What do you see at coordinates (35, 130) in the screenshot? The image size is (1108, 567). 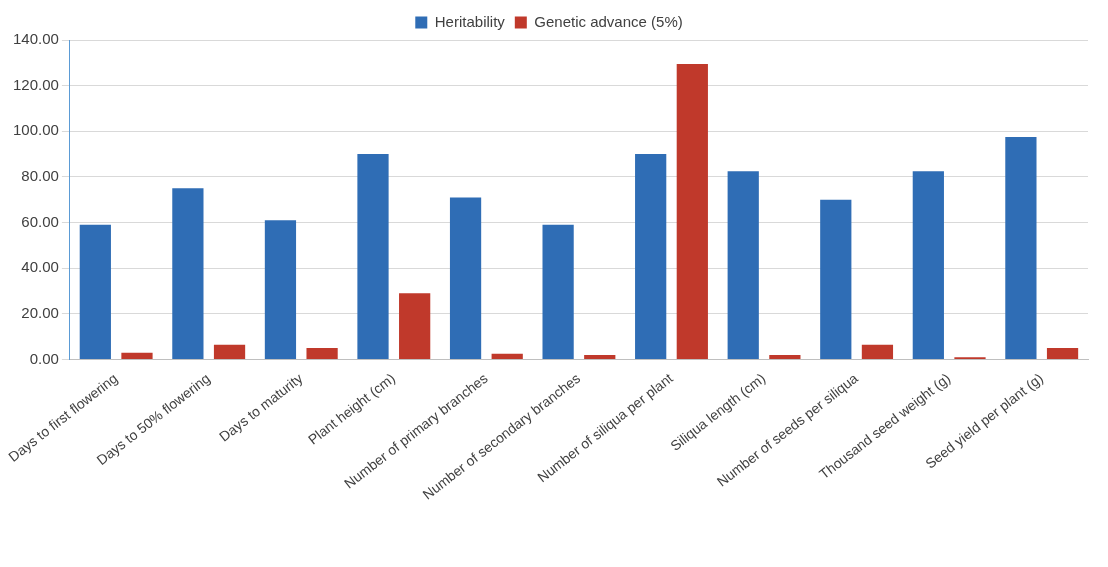 I see `y-tick-label: 100.00` at bounding box center [35, 130].